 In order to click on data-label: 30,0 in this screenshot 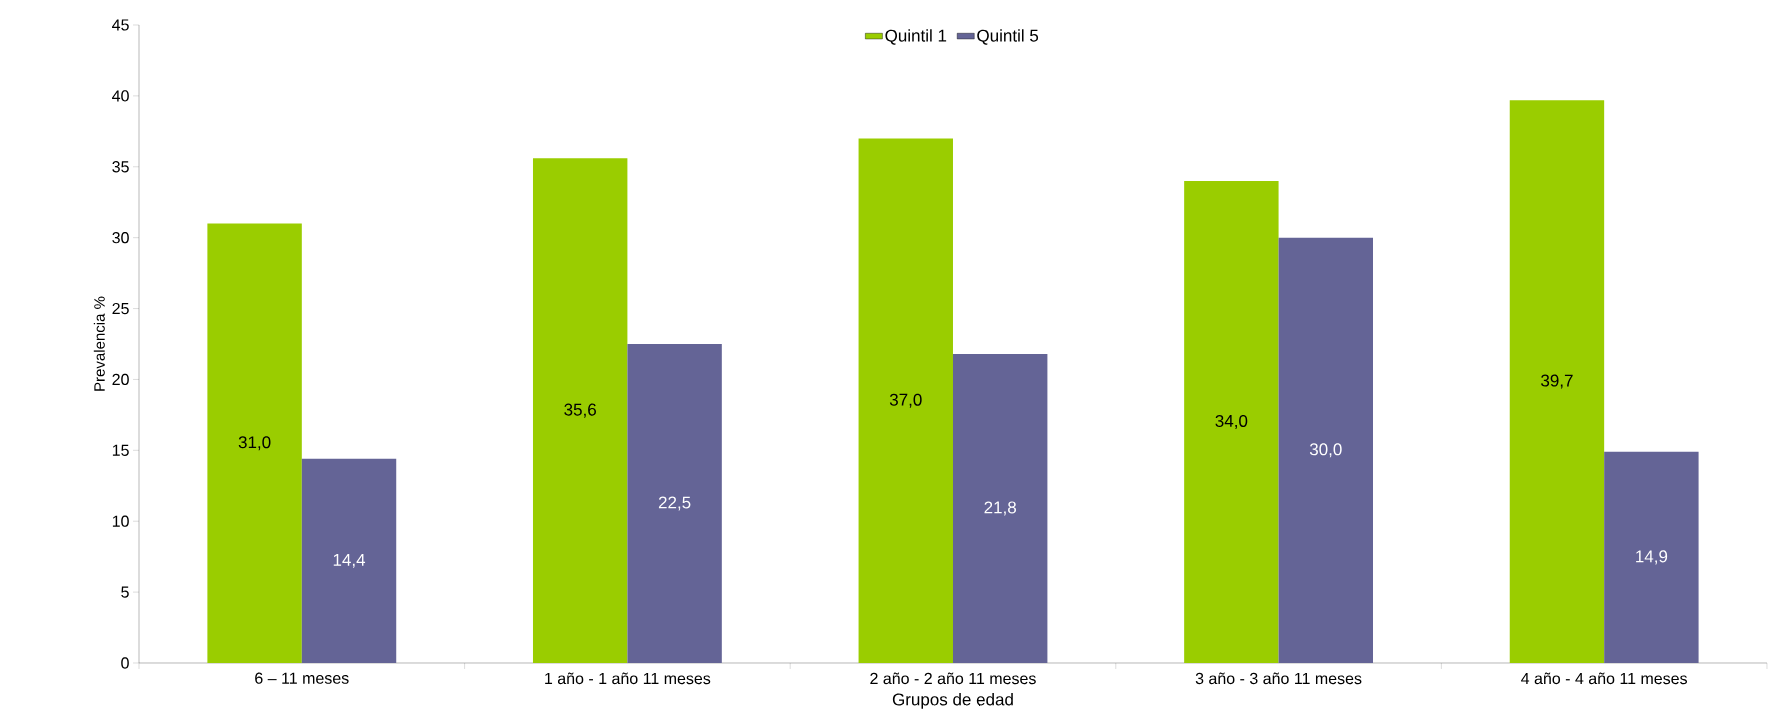, I will do `click(1325, 450)`.